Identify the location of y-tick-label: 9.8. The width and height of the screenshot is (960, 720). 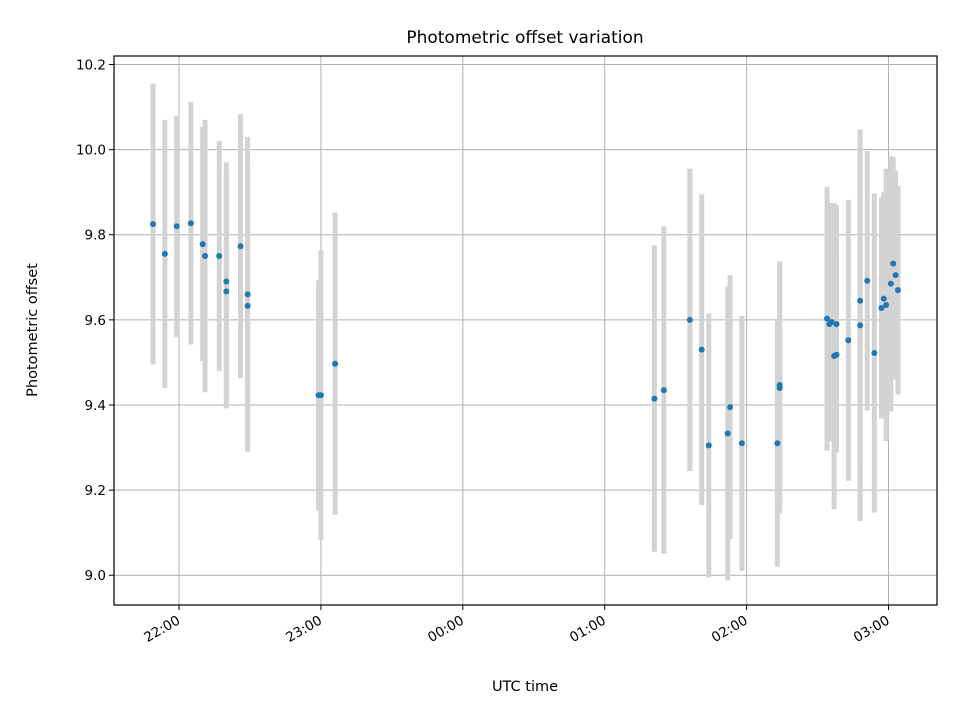
(95, 236).